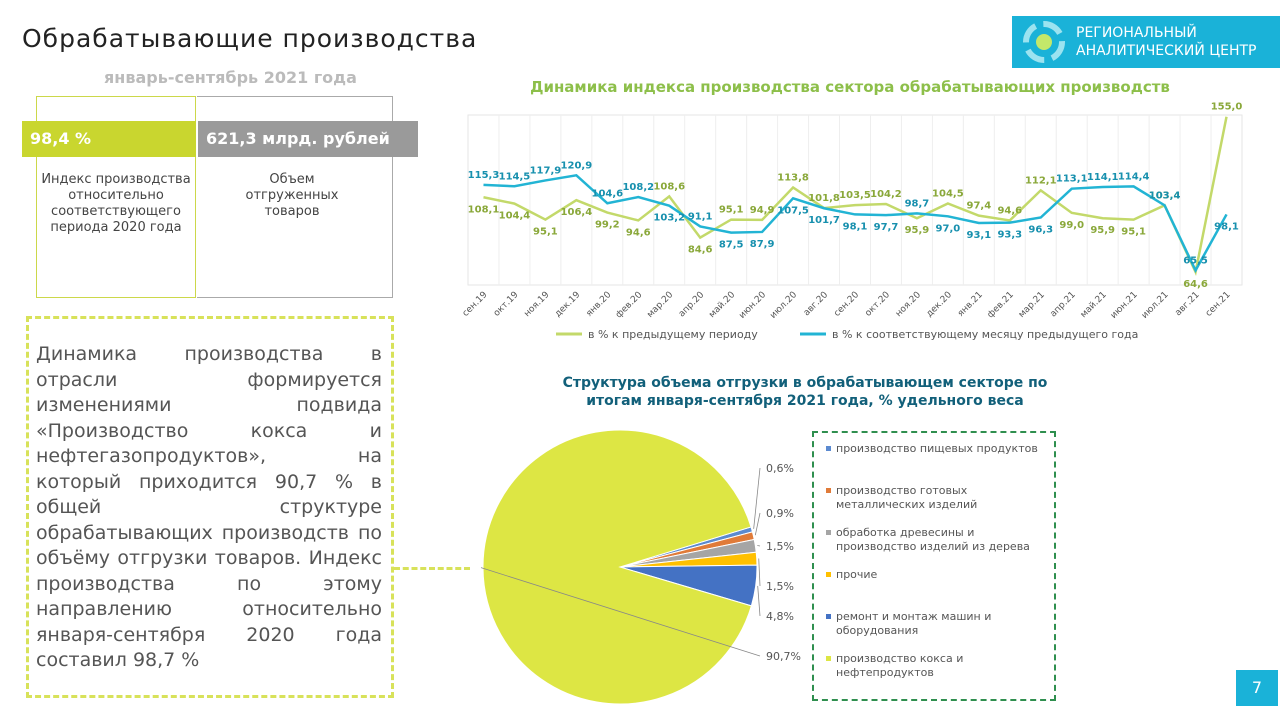 Image resolution: width=1280 pixels, height=720 pixels. Describe the element at coordinates (1227, 107) in the screenshot. I see `data-label: 155,0` at that location.